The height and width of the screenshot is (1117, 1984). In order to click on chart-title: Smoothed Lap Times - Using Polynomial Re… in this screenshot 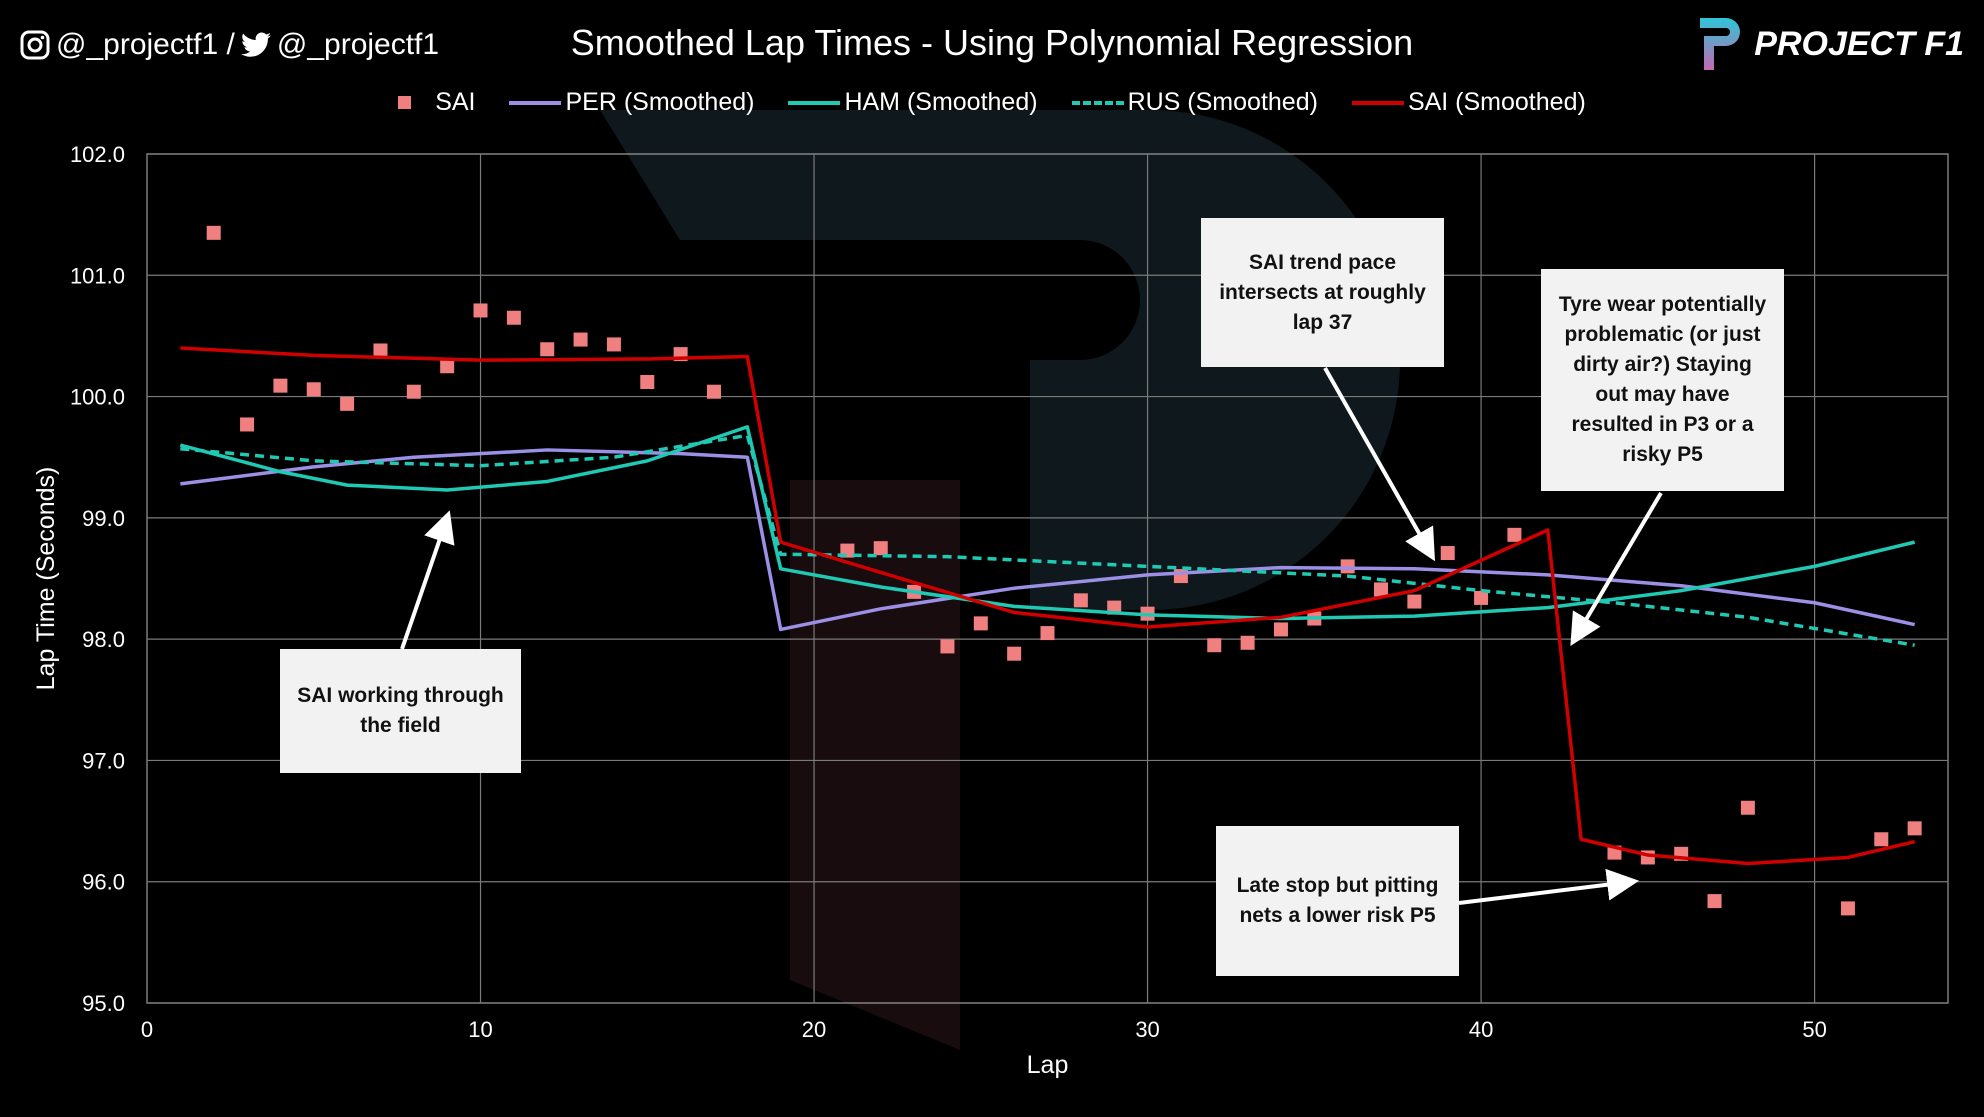, I will do `click(992, 42)`.